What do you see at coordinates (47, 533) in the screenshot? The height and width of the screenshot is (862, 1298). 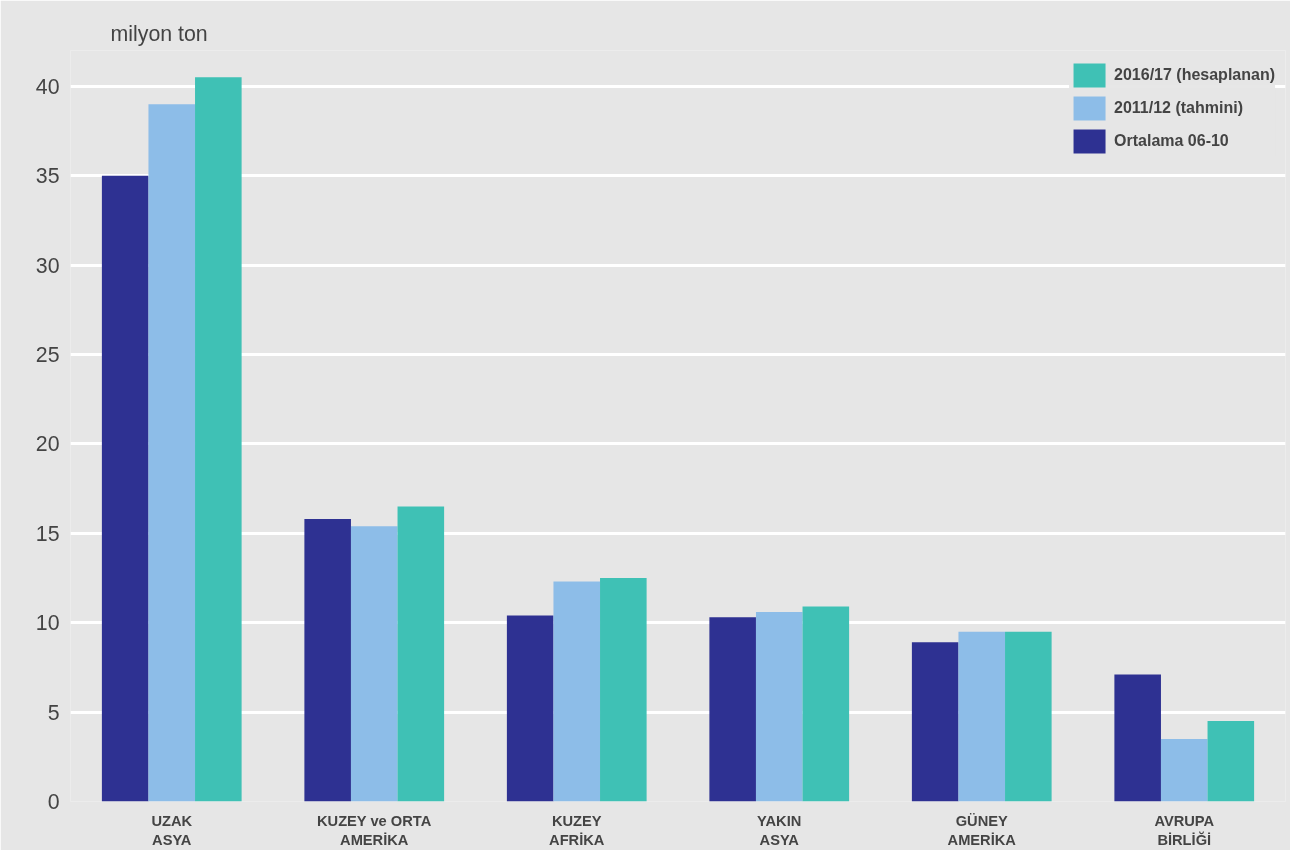 I see `y-tick-label: 15` at bounding box center [47, 533].